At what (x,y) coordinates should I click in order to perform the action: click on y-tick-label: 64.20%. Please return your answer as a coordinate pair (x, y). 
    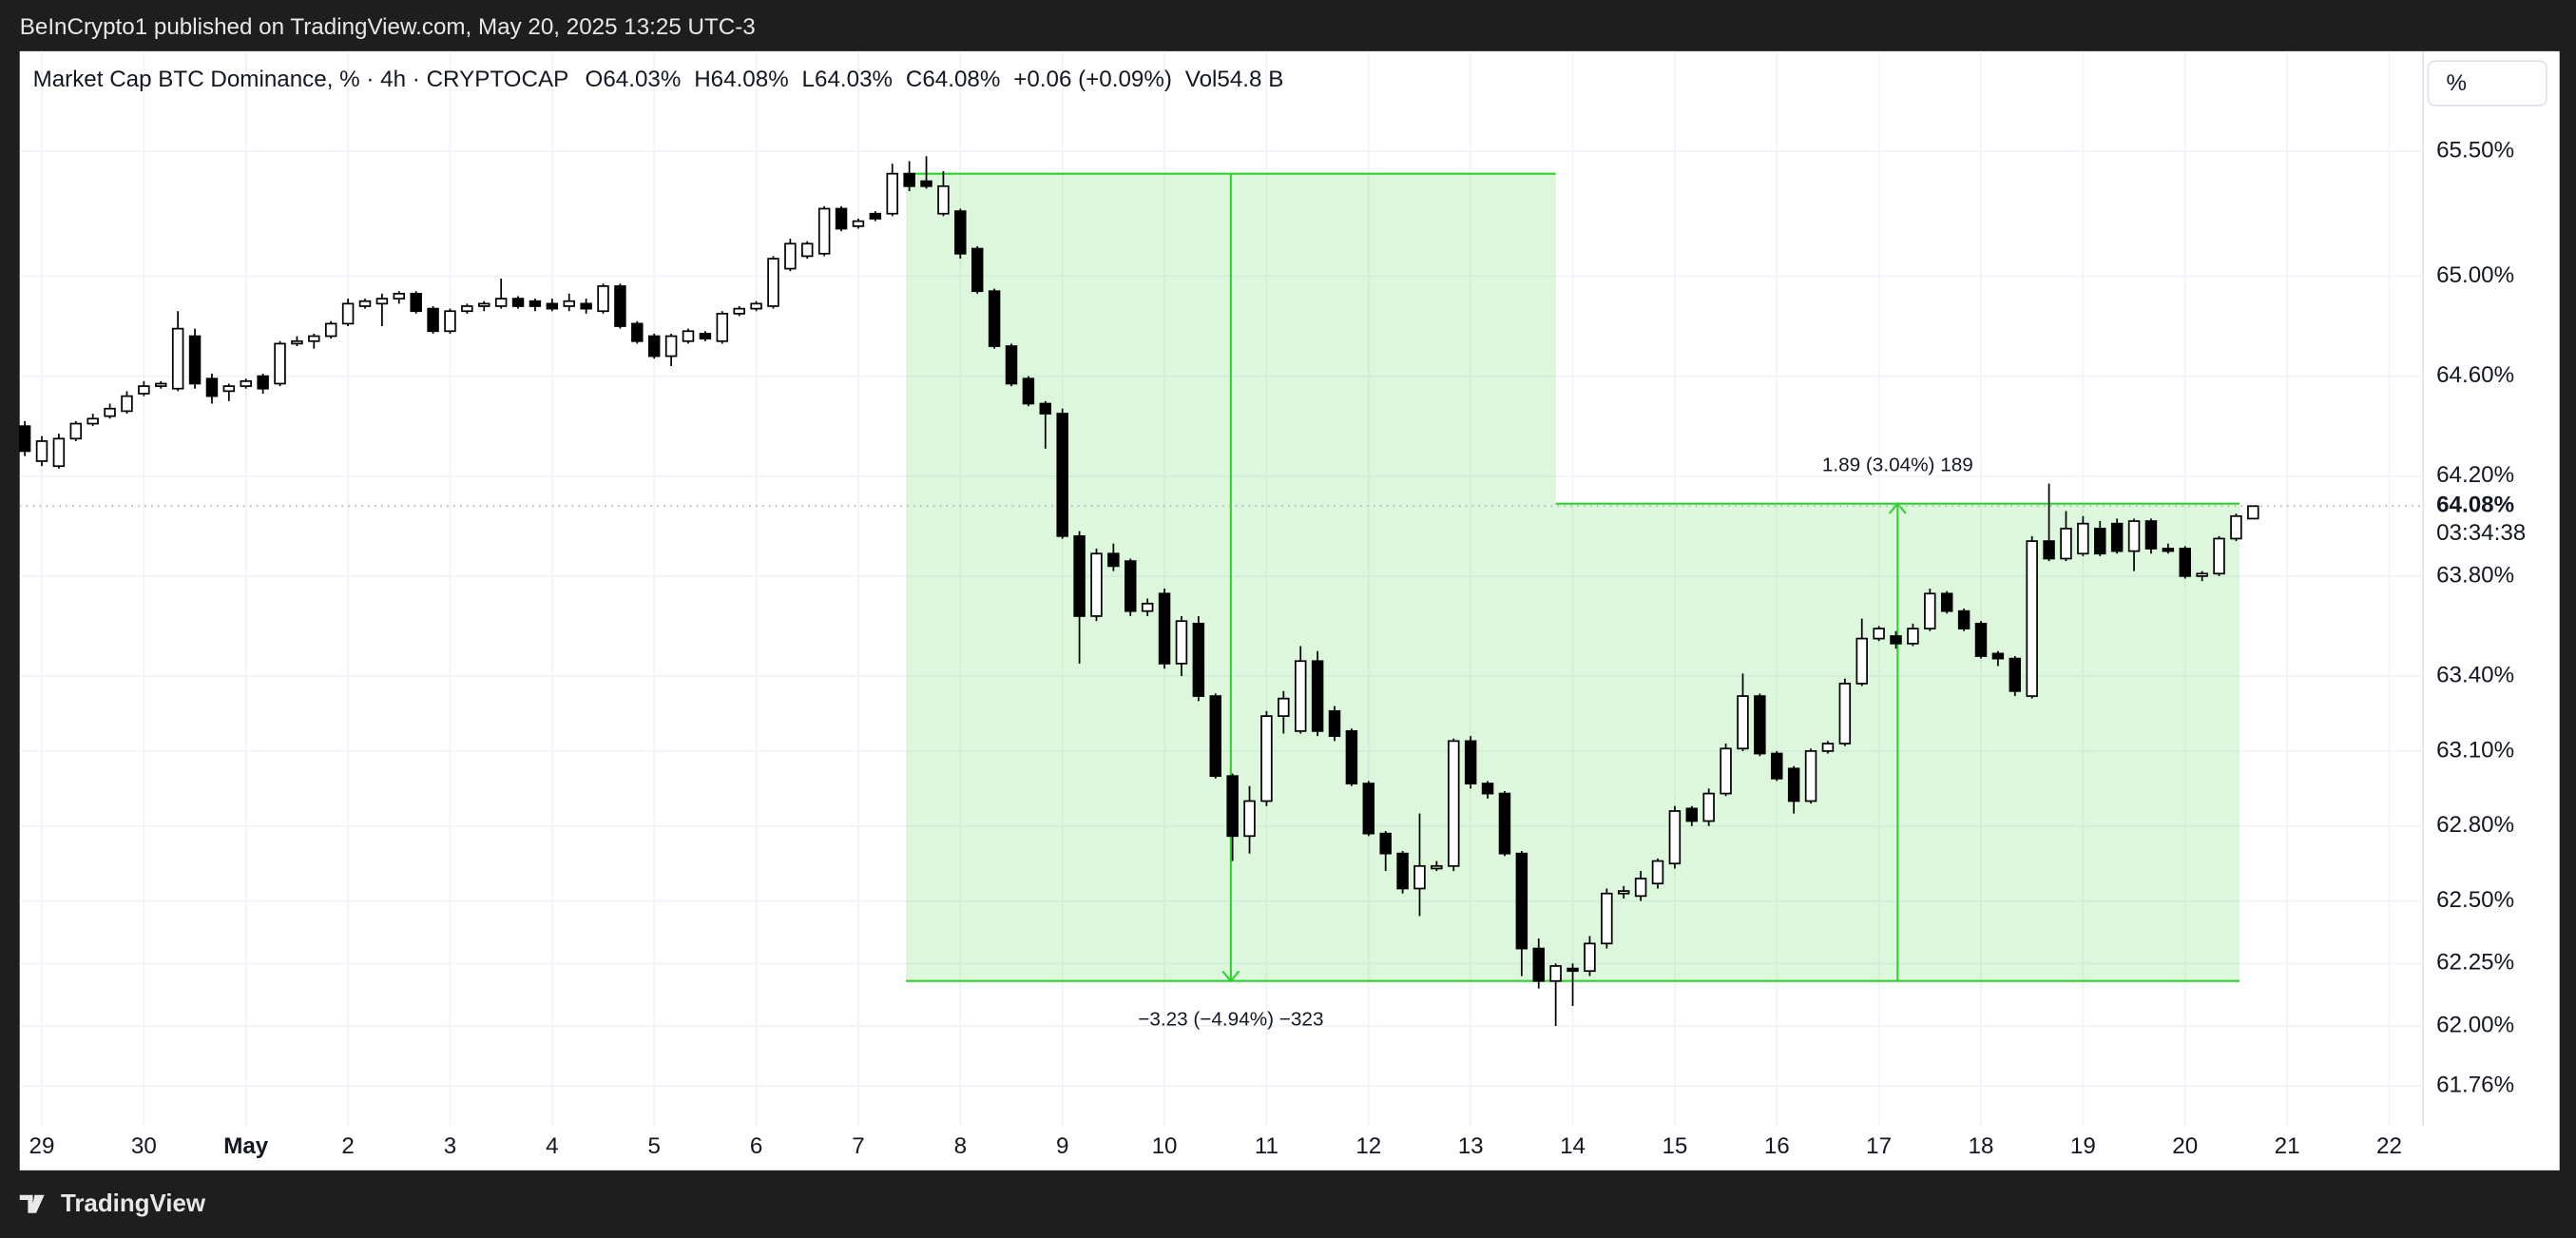
    Looking at the image, I should click on (2475, 475).